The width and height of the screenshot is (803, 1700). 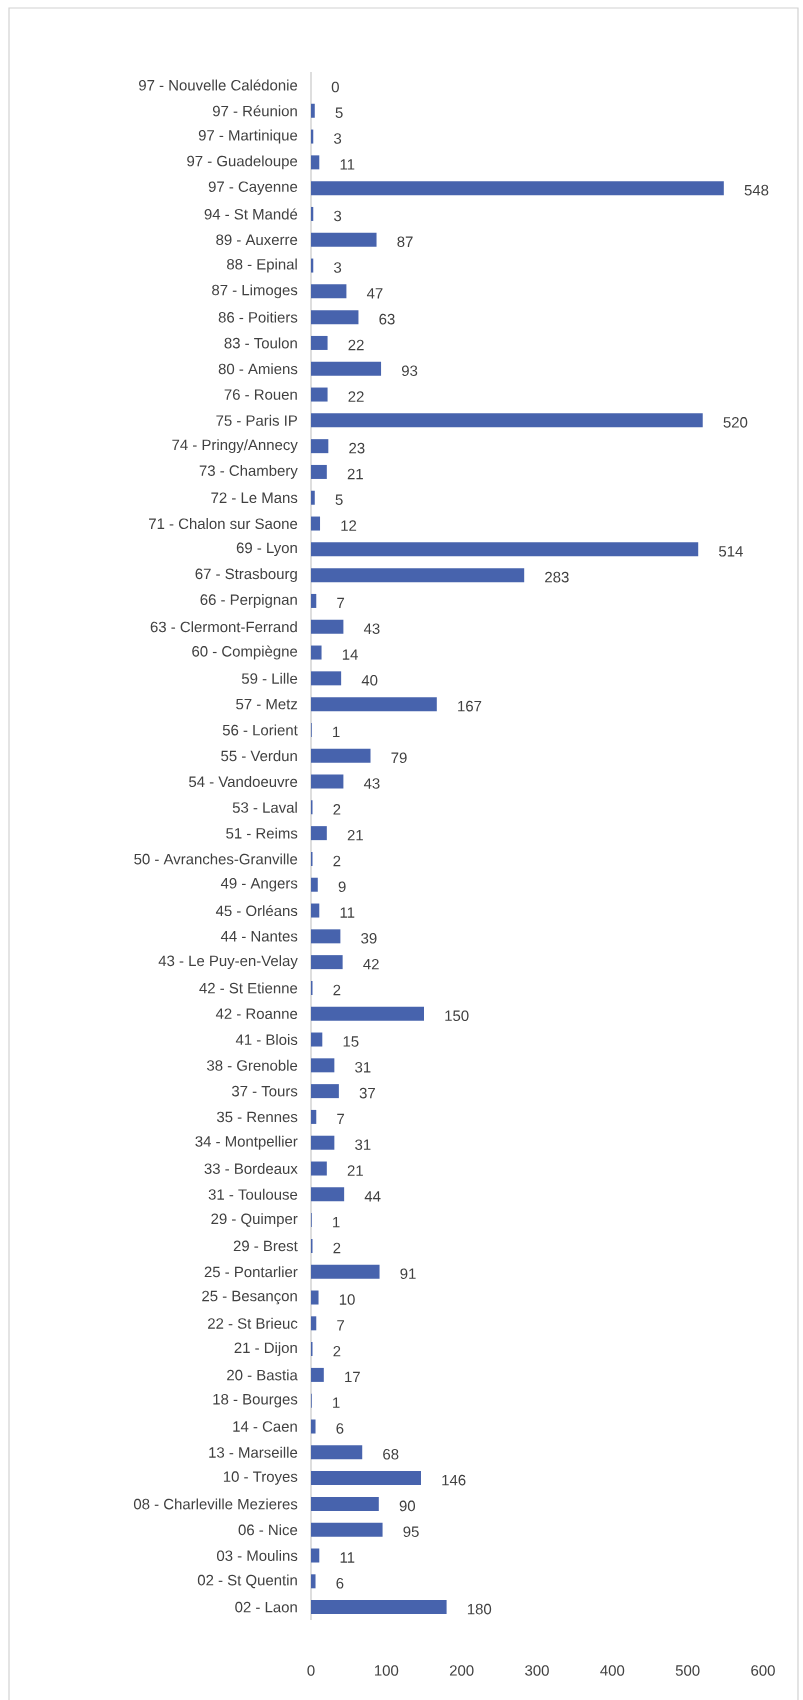 What do you see at coordinates (216, 859) in the screenshot?
I see `y-tick-label: 50 - Avranches-Granville` at bounding box center [216, 859].